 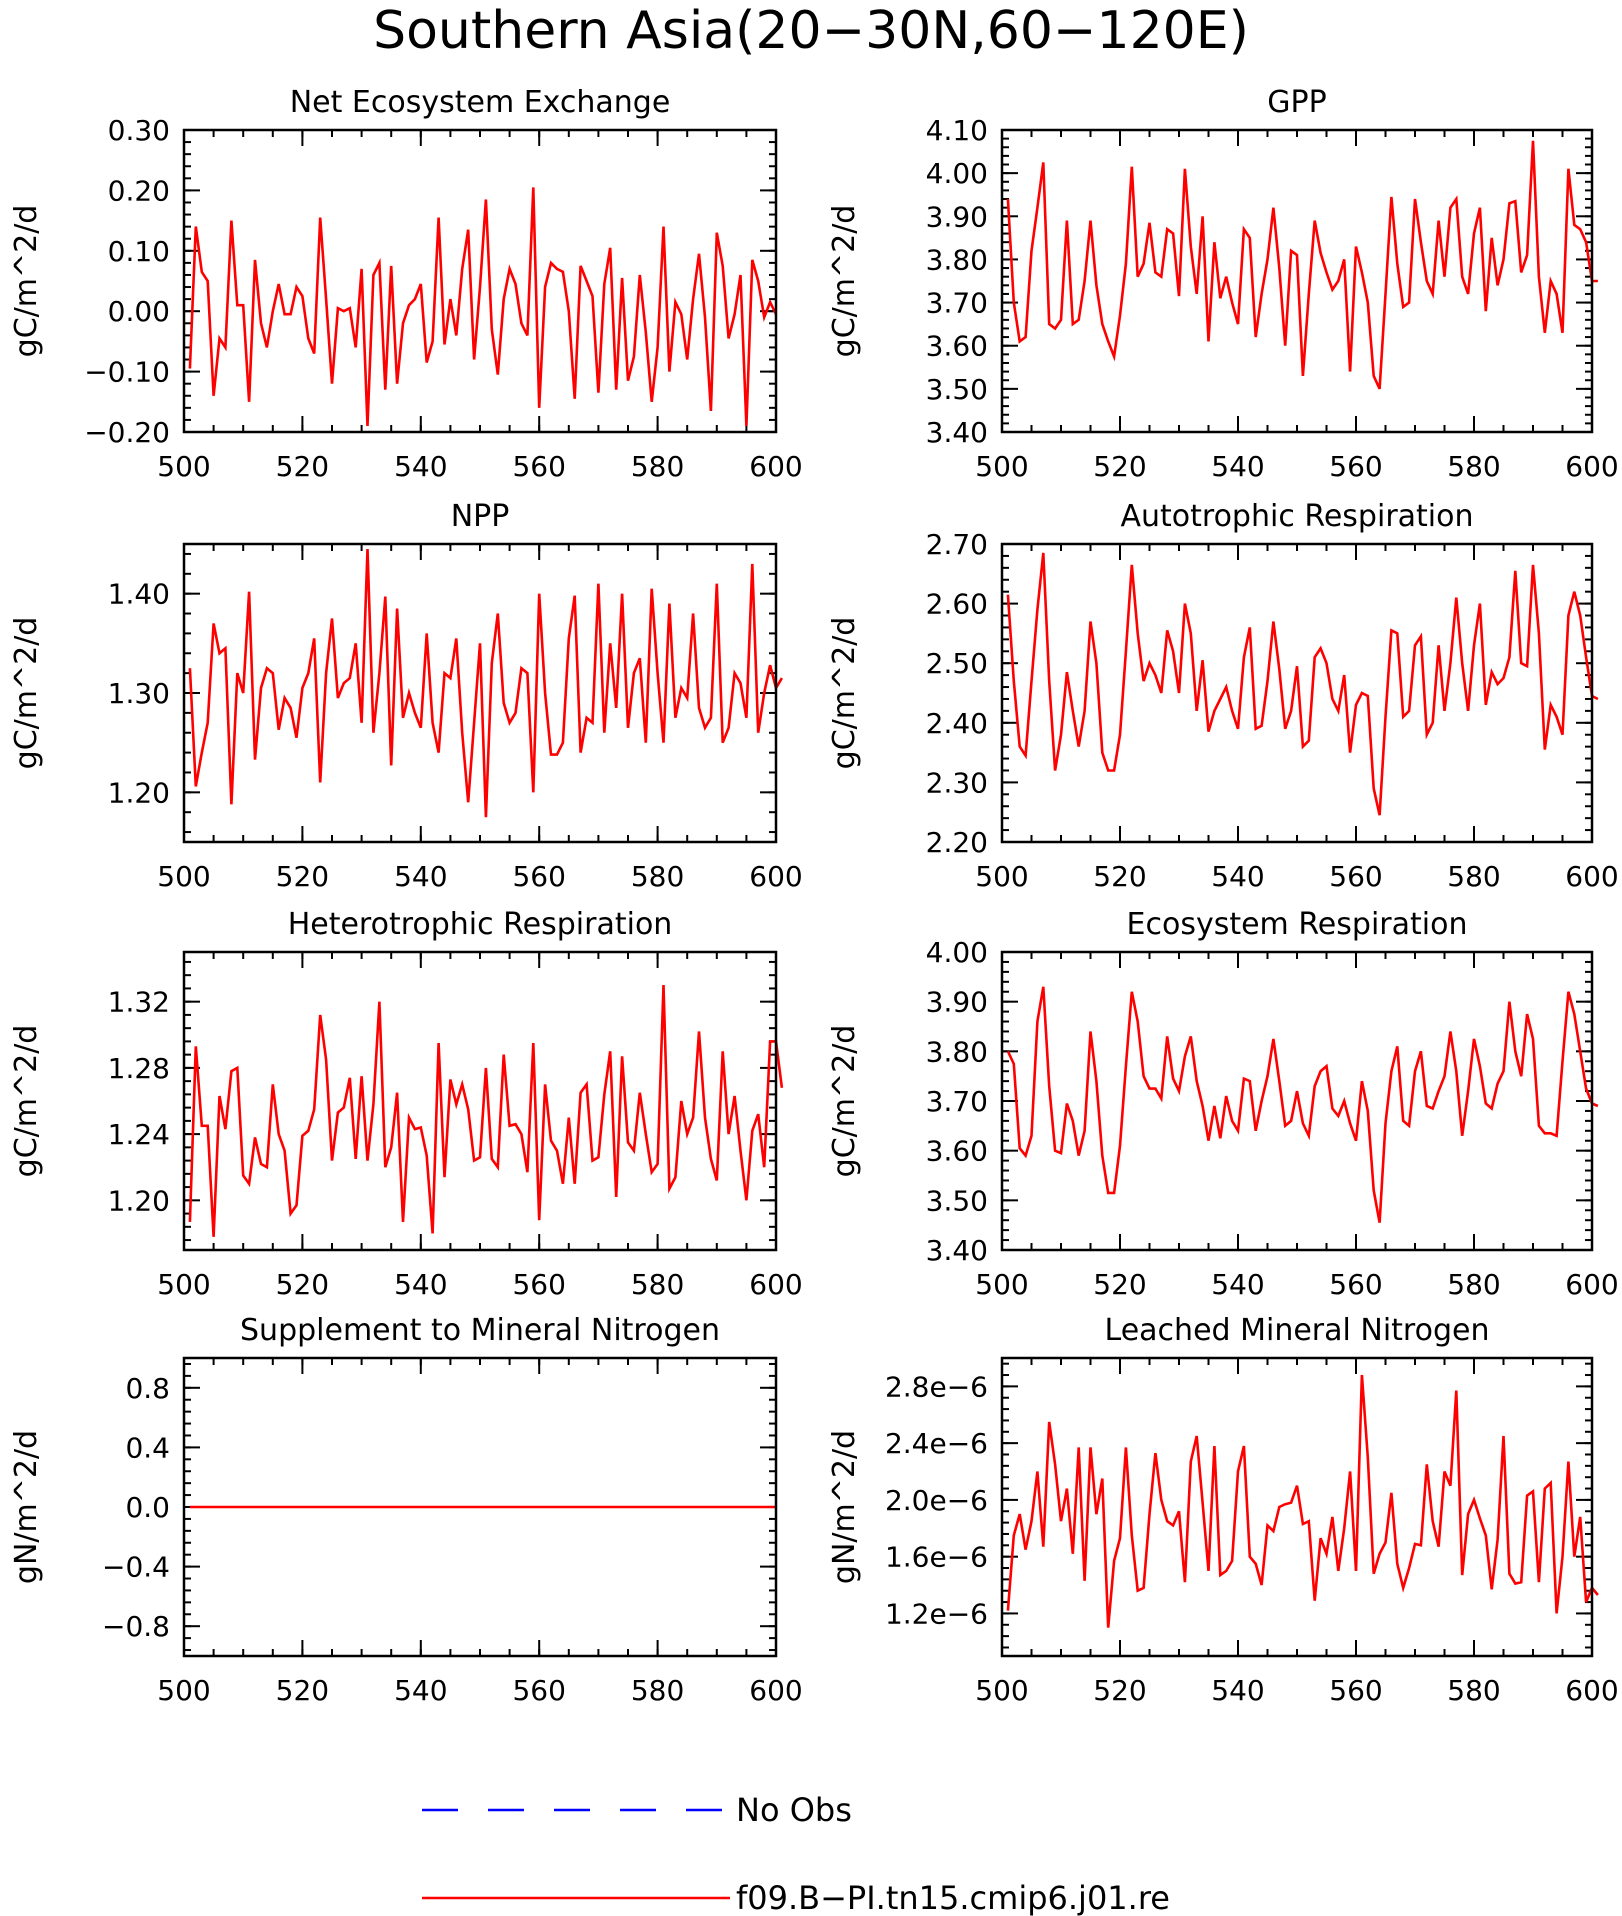 What do you see at coordinates (136, 1626) in the screenshot?
I see `y-tick-label: −0.8` at bounding box center [136, 1626].